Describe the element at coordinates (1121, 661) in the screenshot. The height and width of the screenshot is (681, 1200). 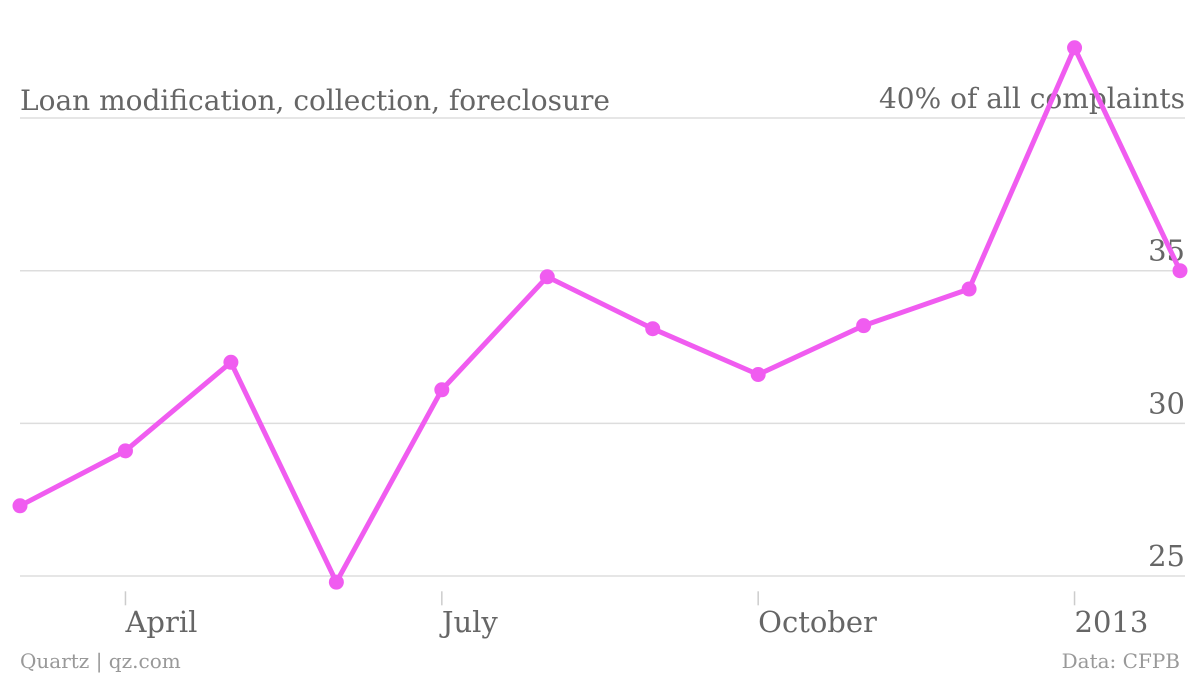
I see `source: Data: CFPB` at that location.